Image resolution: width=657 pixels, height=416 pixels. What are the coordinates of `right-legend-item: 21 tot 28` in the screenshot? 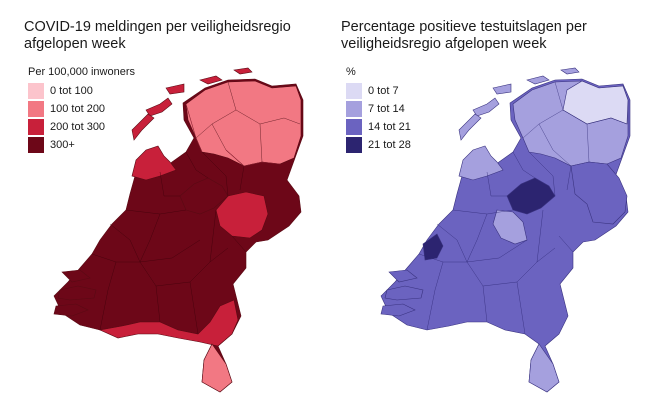 It's located at (378, 145).